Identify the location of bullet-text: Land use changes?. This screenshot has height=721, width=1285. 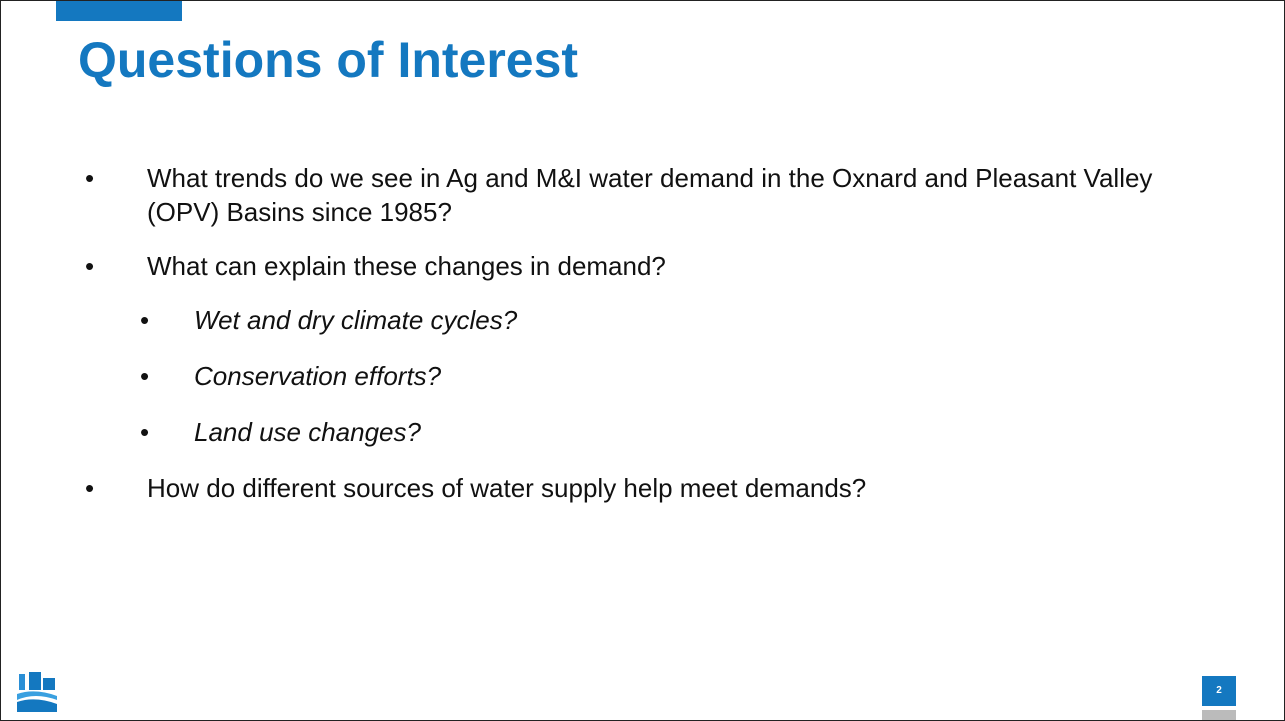
(307, 432).